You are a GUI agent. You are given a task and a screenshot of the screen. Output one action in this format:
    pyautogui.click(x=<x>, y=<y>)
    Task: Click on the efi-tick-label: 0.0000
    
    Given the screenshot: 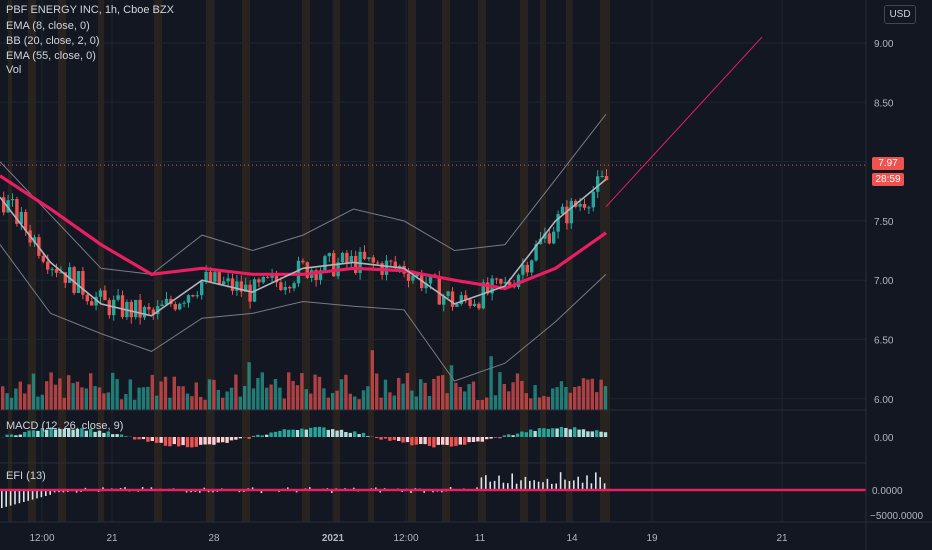 What is the action you would take?
    pyautogui.click(x=887, y=491)
    